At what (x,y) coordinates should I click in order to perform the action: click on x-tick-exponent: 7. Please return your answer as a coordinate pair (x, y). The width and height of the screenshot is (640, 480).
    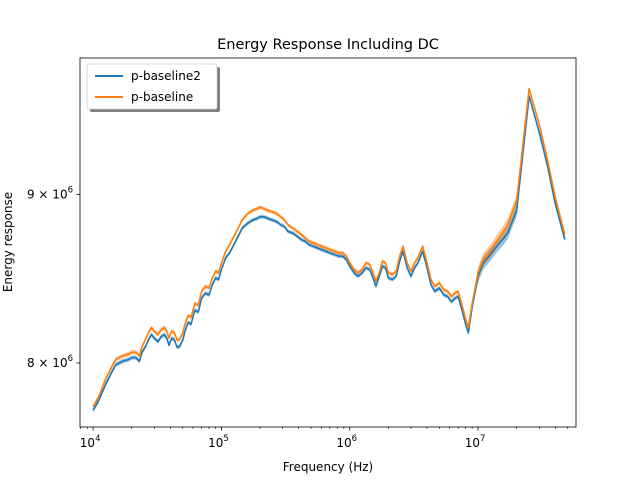
    Looking at the image, I should click on (482, 439).